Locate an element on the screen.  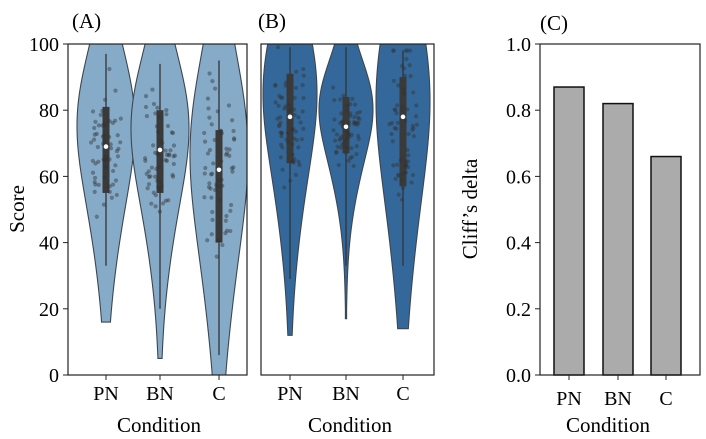
y-tick-label: 60 is located at coordinates (49, 177).